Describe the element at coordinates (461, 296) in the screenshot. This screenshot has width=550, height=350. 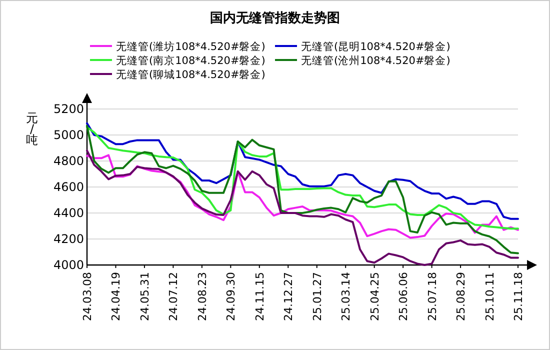
I see `x-tick-label: 25.08.29` at that location.